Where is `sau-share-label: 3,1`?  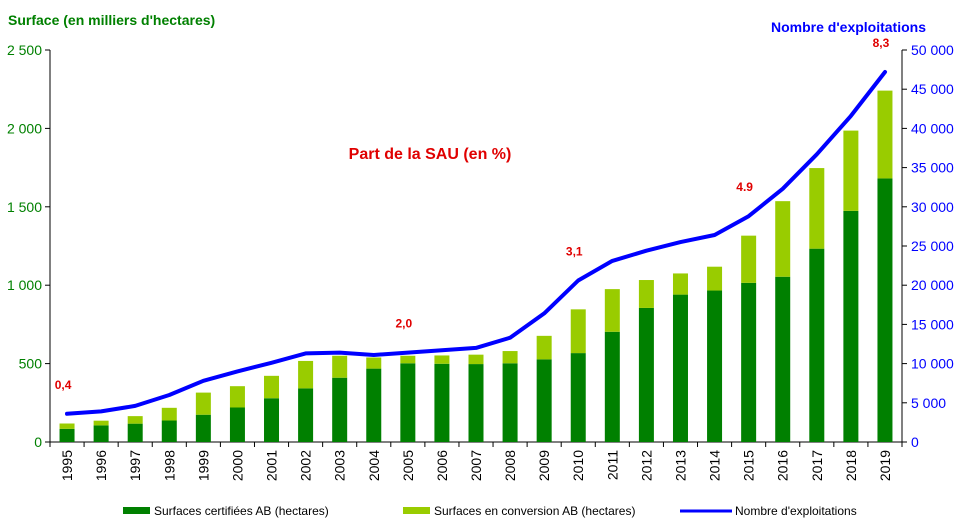 sau-share-label: 3,1 is located at coordinates (574, 251).